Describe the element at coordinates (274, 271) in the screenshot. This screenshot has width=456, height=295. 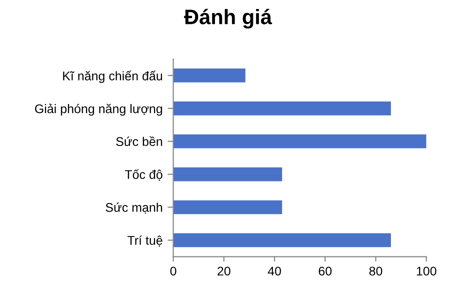
I see `x-tick-label: 40` at that location.